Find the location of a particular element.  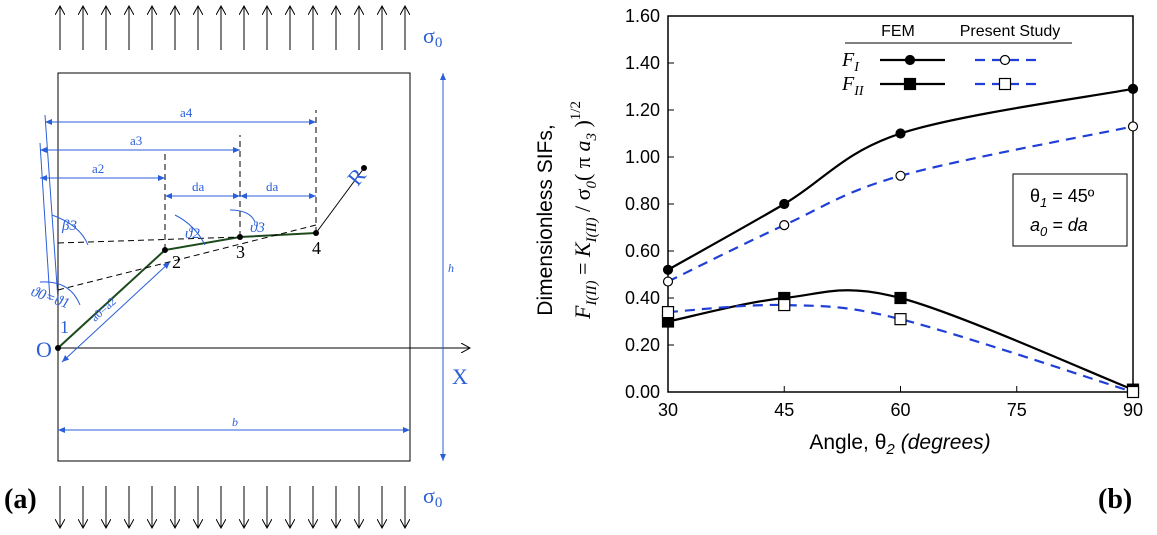

y-label-part: 3 is located at coordinates (592, 137).